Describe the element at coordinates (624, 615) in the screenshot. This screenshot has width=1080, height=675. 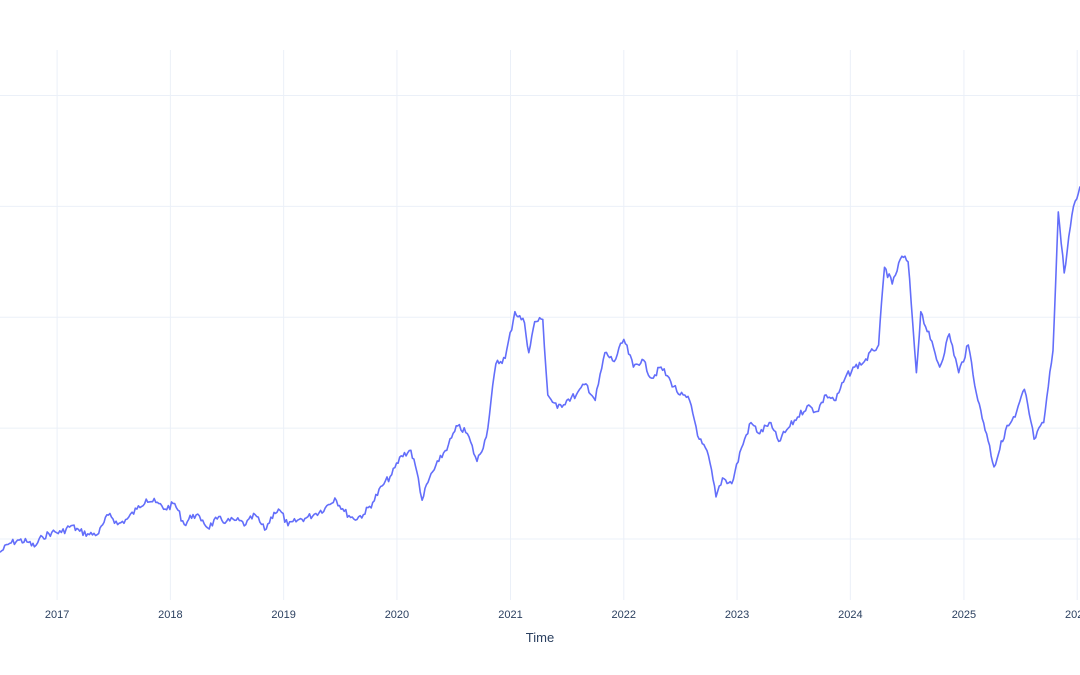
I see `x-tick-label: 2022` at that location.